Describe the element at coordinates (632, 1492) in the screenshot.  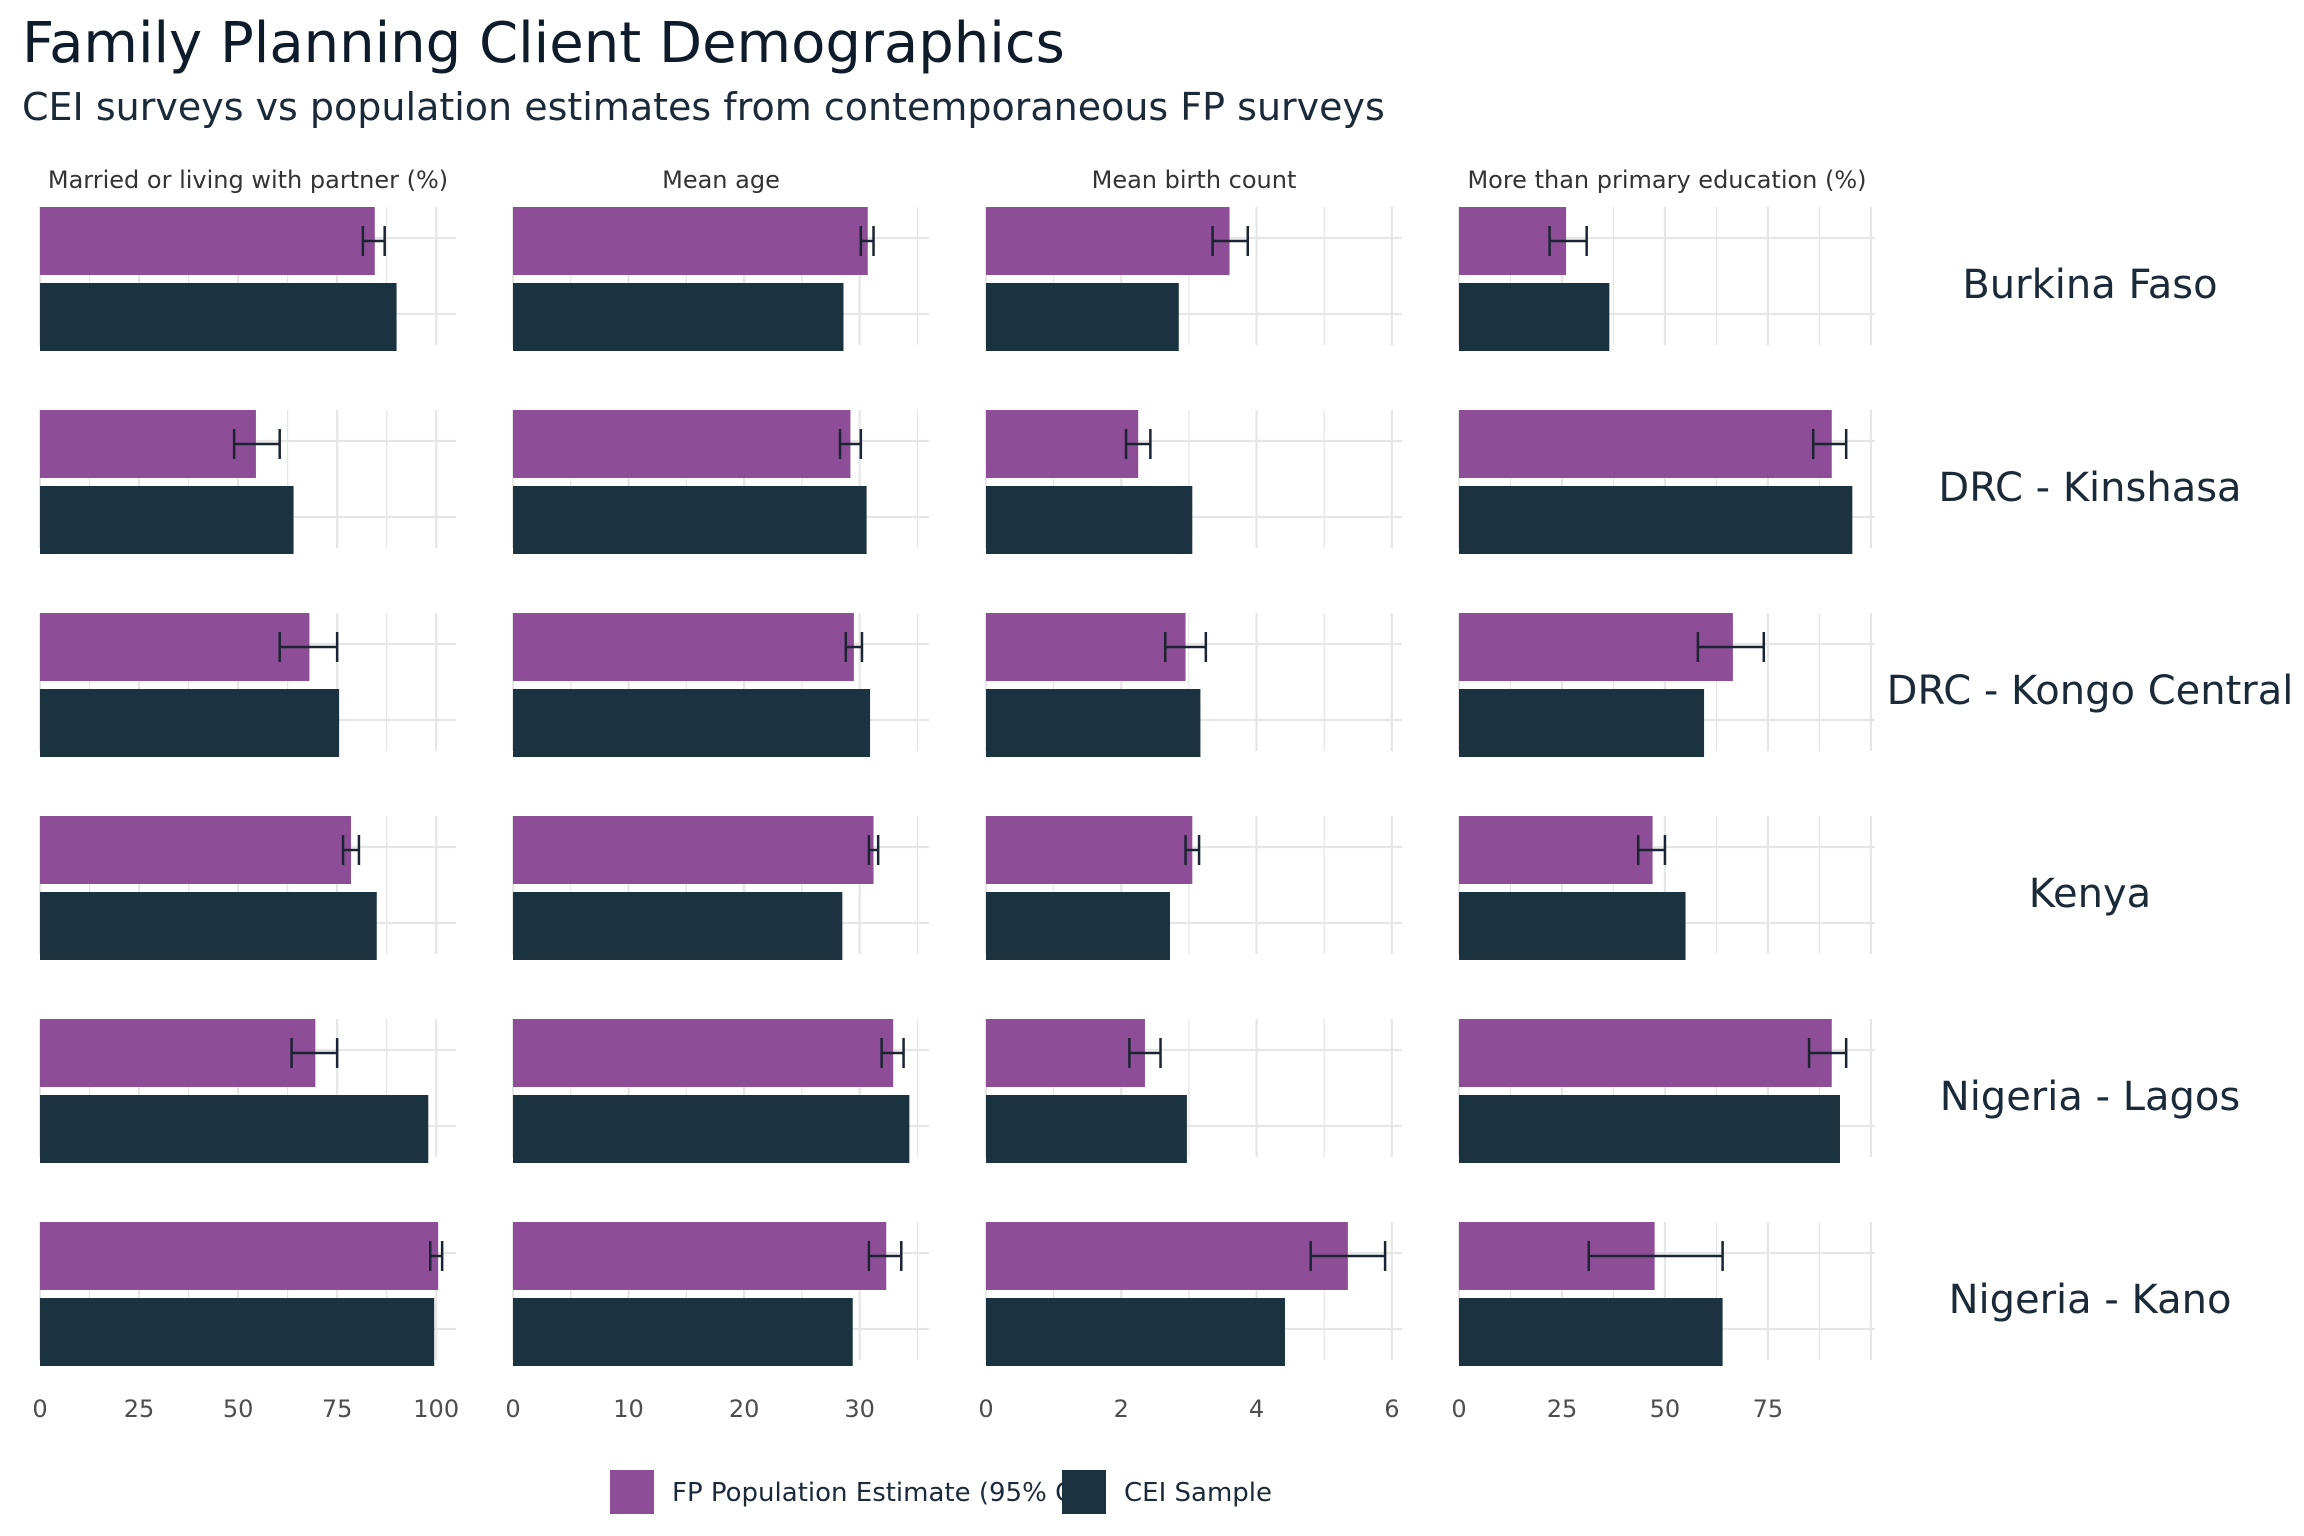
I see `legend-key-fp` at that location.